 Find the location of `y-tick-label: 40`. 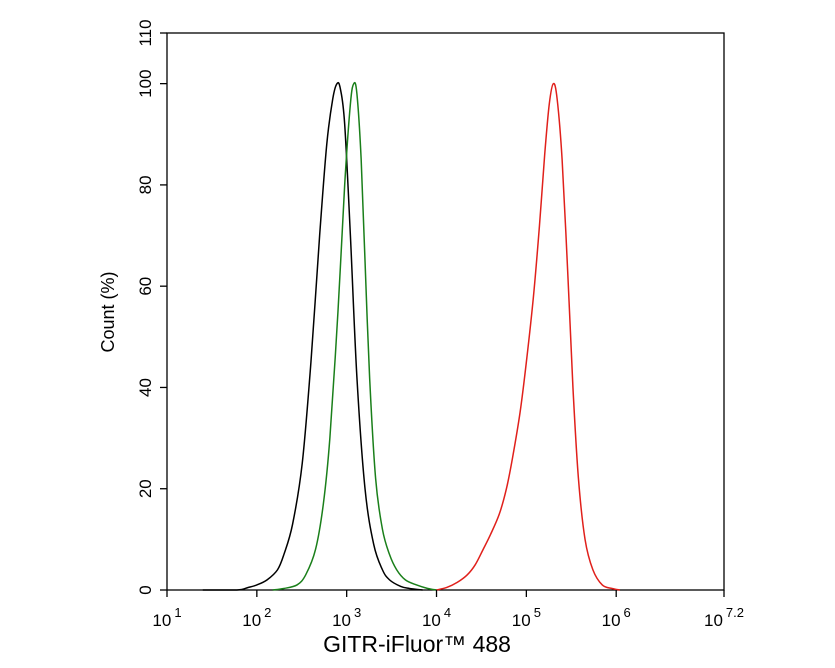

y-tick-label: 40 is located at coordinates (145, 387).